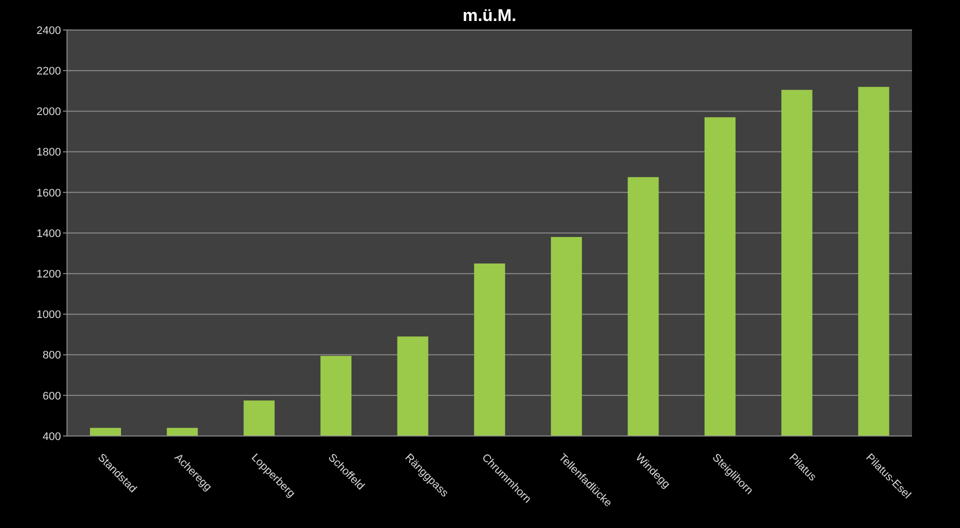 The width and height of the screenshot is (960, 528). What do you see at coordinates (48, 112) in the screenshot?
I see `y-tick-label: 2000` at bounding box center [48, 112].